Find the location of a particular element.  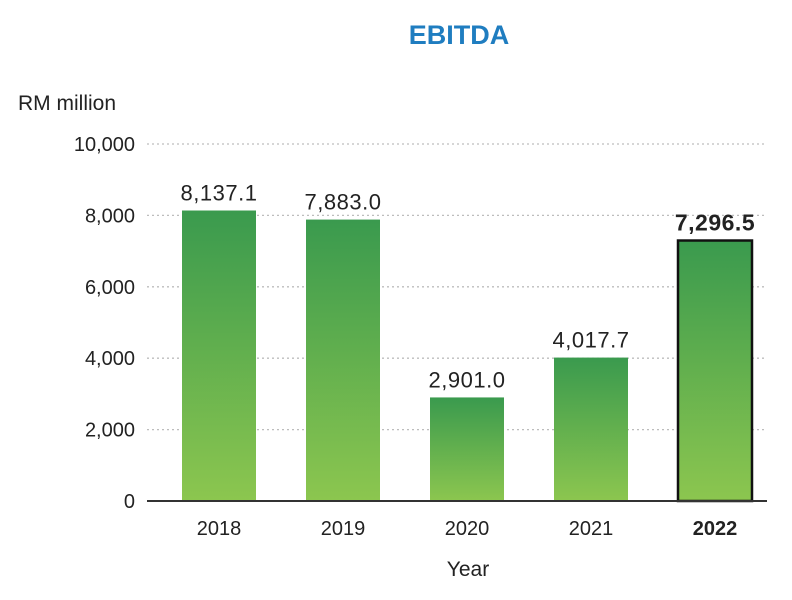

y-axis-unit-label: RM million is located at coordinates (67, 103).